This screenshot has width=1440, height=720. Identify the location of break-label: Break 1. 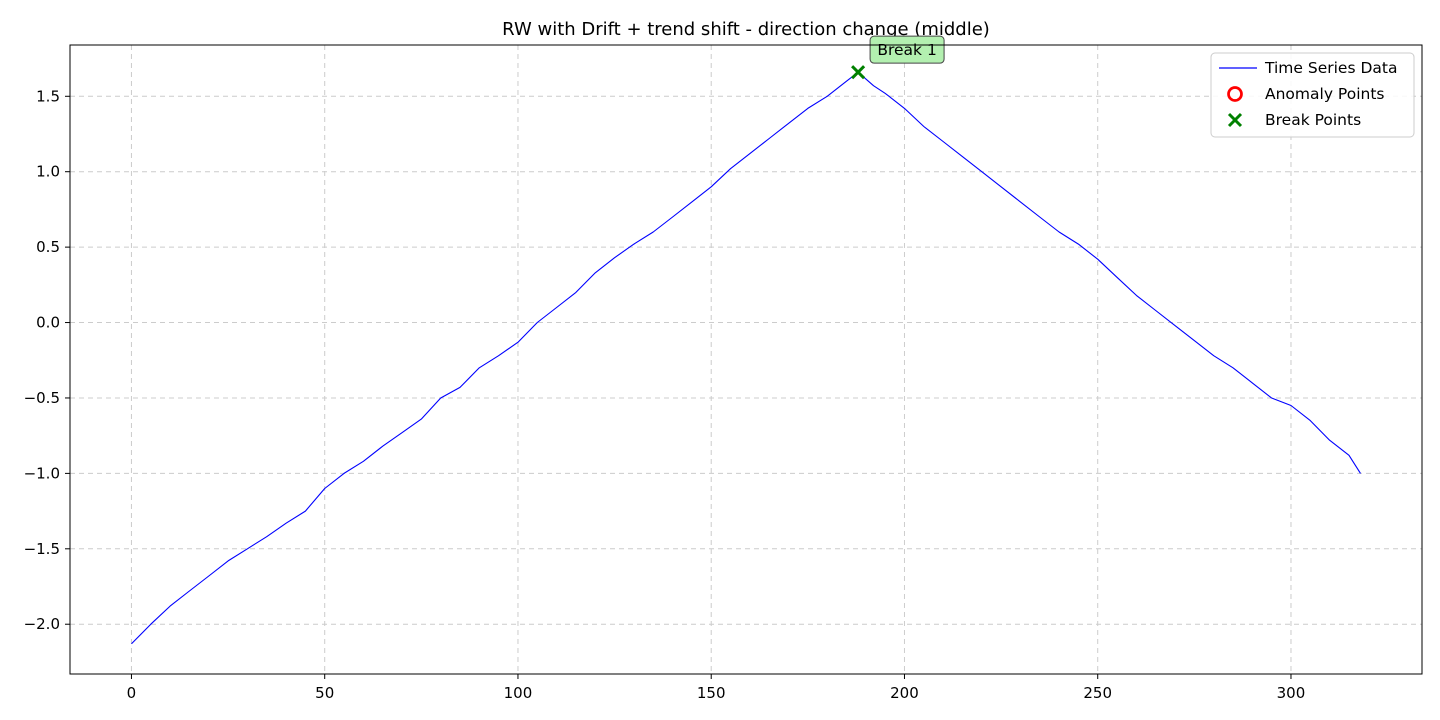
(906, 50).